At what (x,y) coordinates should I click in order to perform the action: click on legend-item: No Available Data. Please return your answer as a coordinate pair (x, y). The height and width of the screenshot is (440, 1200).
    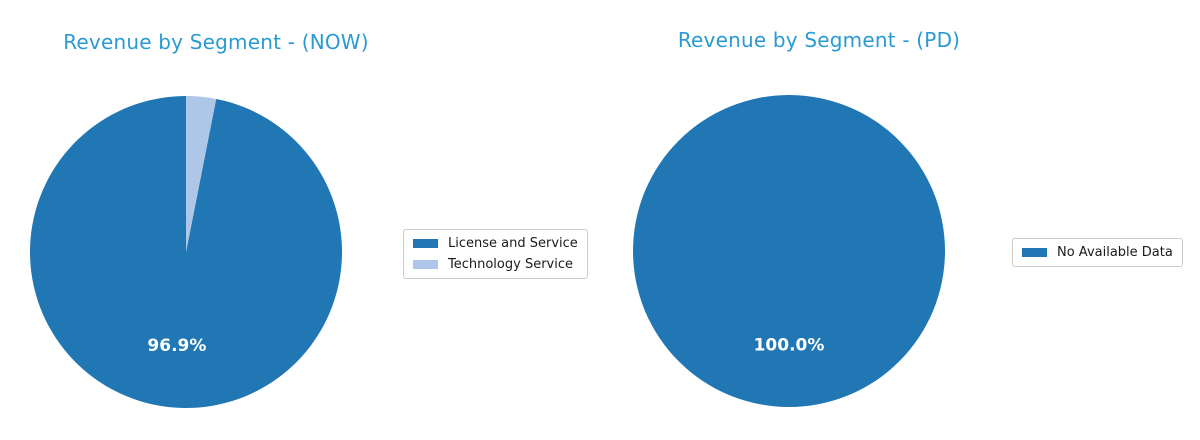
    Looking at the image, I should click on (1097, 252).